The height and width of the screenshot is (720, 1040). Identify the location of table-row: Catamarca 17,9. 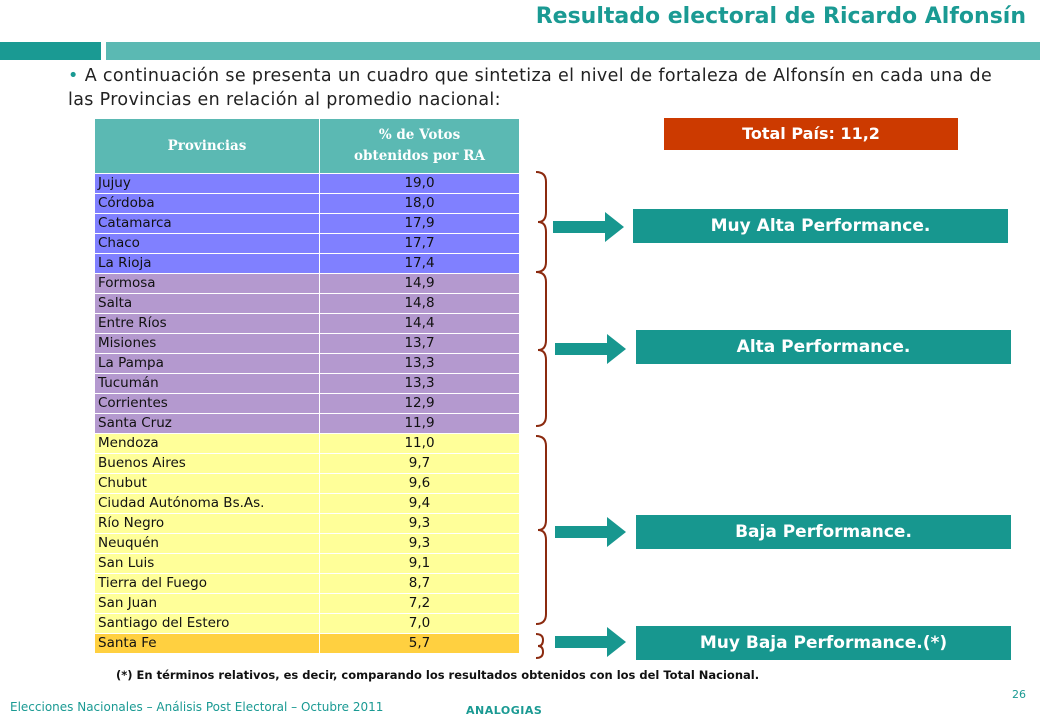
(307, 223).